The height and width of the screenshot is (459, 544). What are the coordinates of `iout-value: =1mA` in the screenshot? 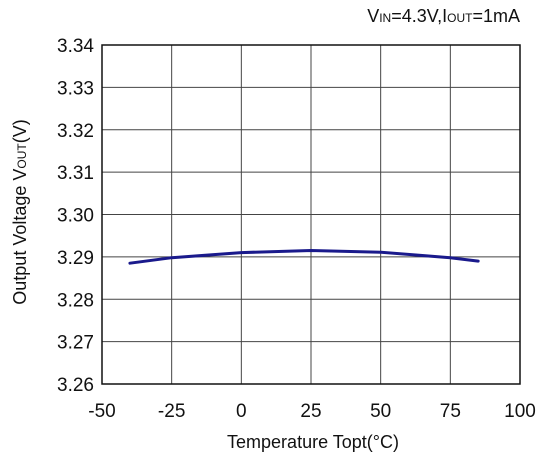 It's located at (496, 16).